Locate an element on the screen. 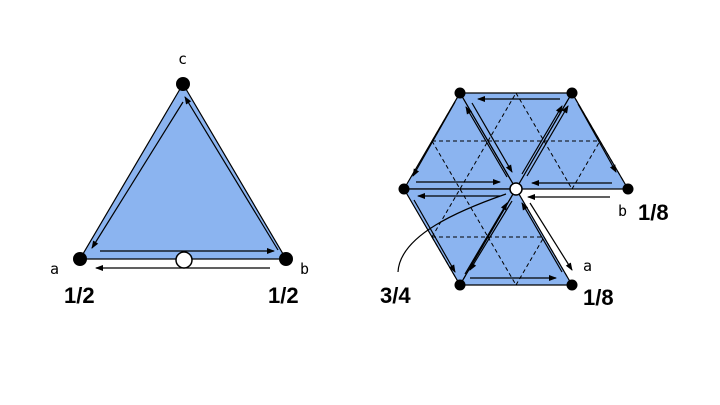 This screenshot has width=720, height=405. subdivision-dashes is located at coordinates (530, 189).